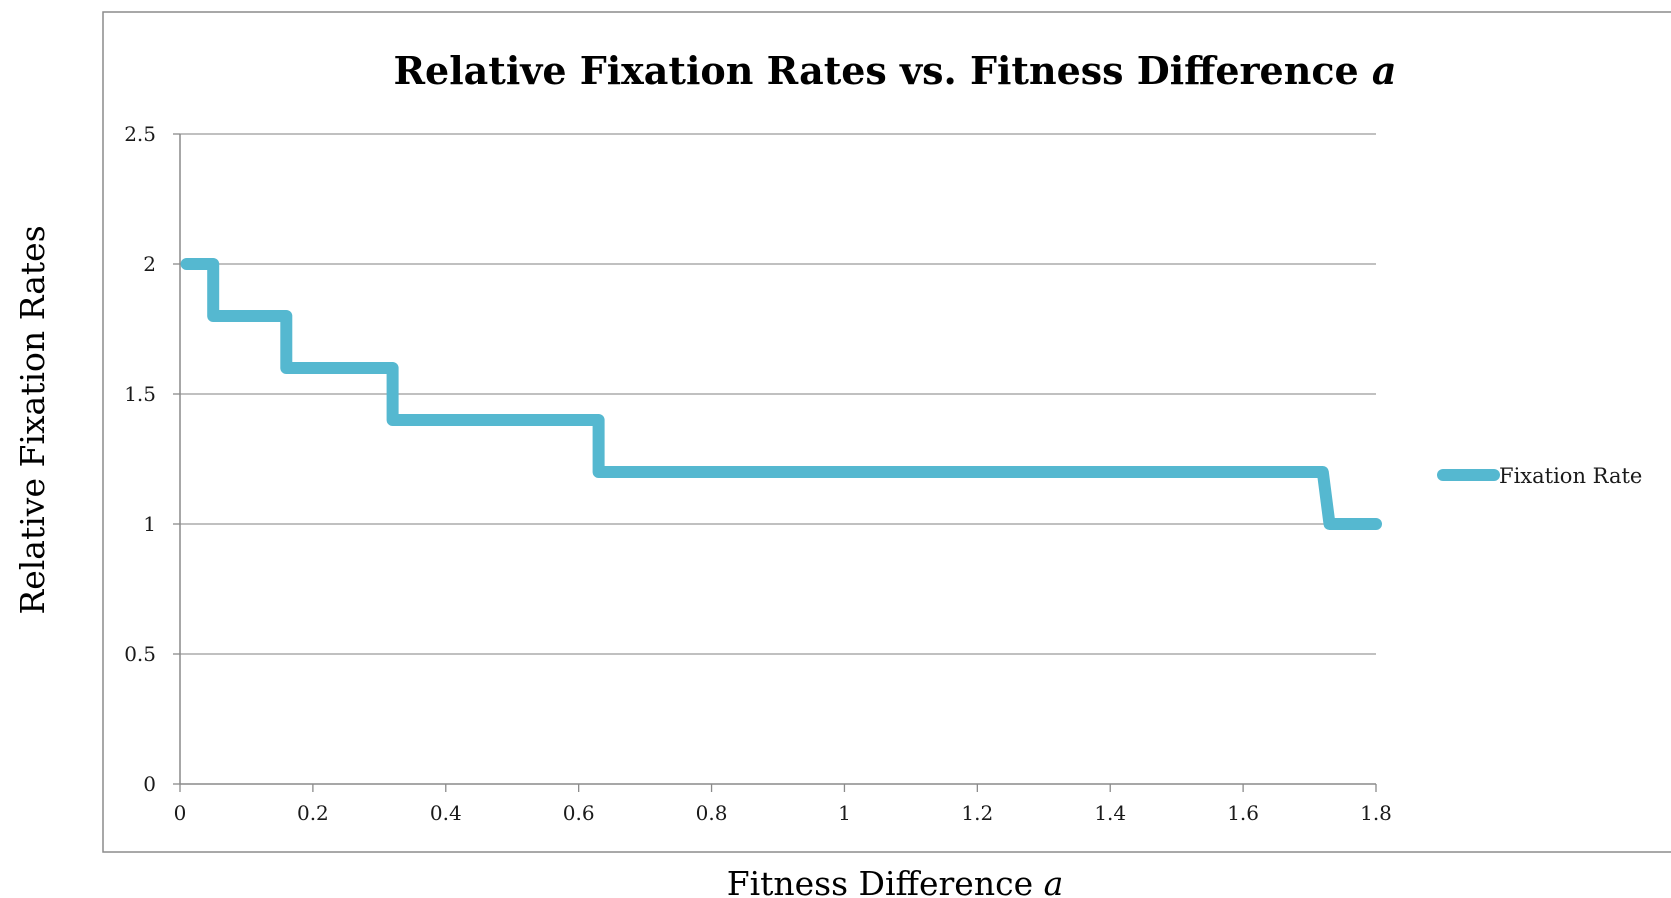  Describe the element at coordinates (579, 813) in the screenshot. I see `x-tick-label: 0.6` at that location.